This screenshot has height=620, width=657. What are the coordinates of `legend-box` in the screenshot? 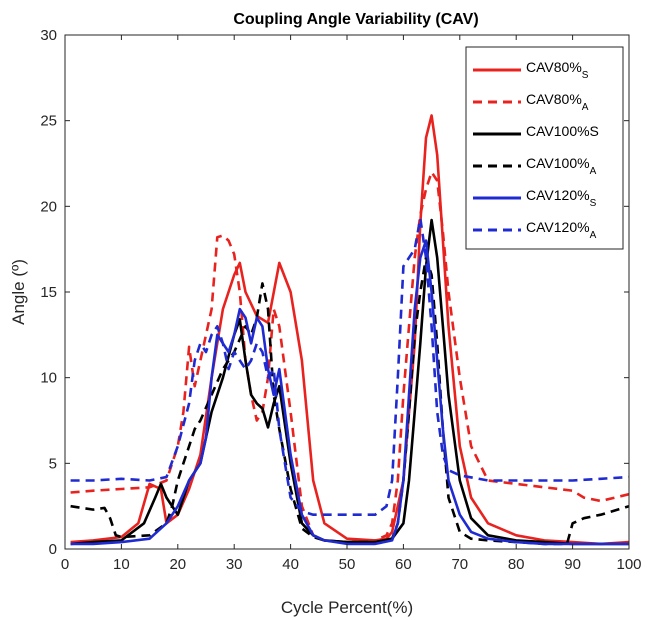 It's located at (544, 148).